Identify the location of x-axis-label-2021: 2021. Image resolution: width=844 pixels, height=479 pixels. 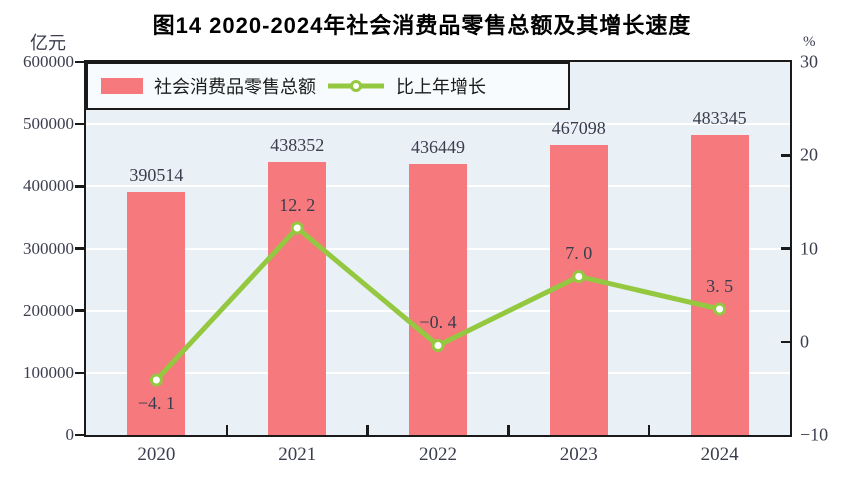
(297, 454).